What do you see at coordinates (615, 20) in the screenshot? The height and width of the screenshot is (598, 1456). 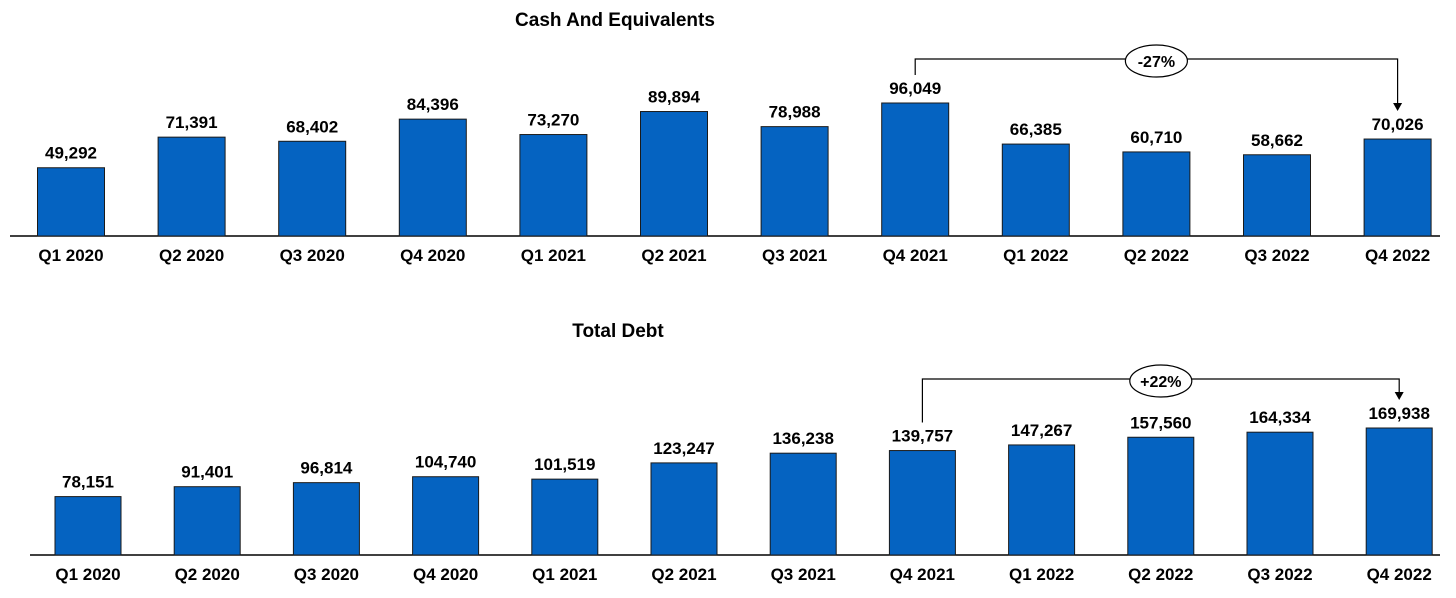 I see `chart-title: Cash And Equivalents` at bounding box center [615, 20].